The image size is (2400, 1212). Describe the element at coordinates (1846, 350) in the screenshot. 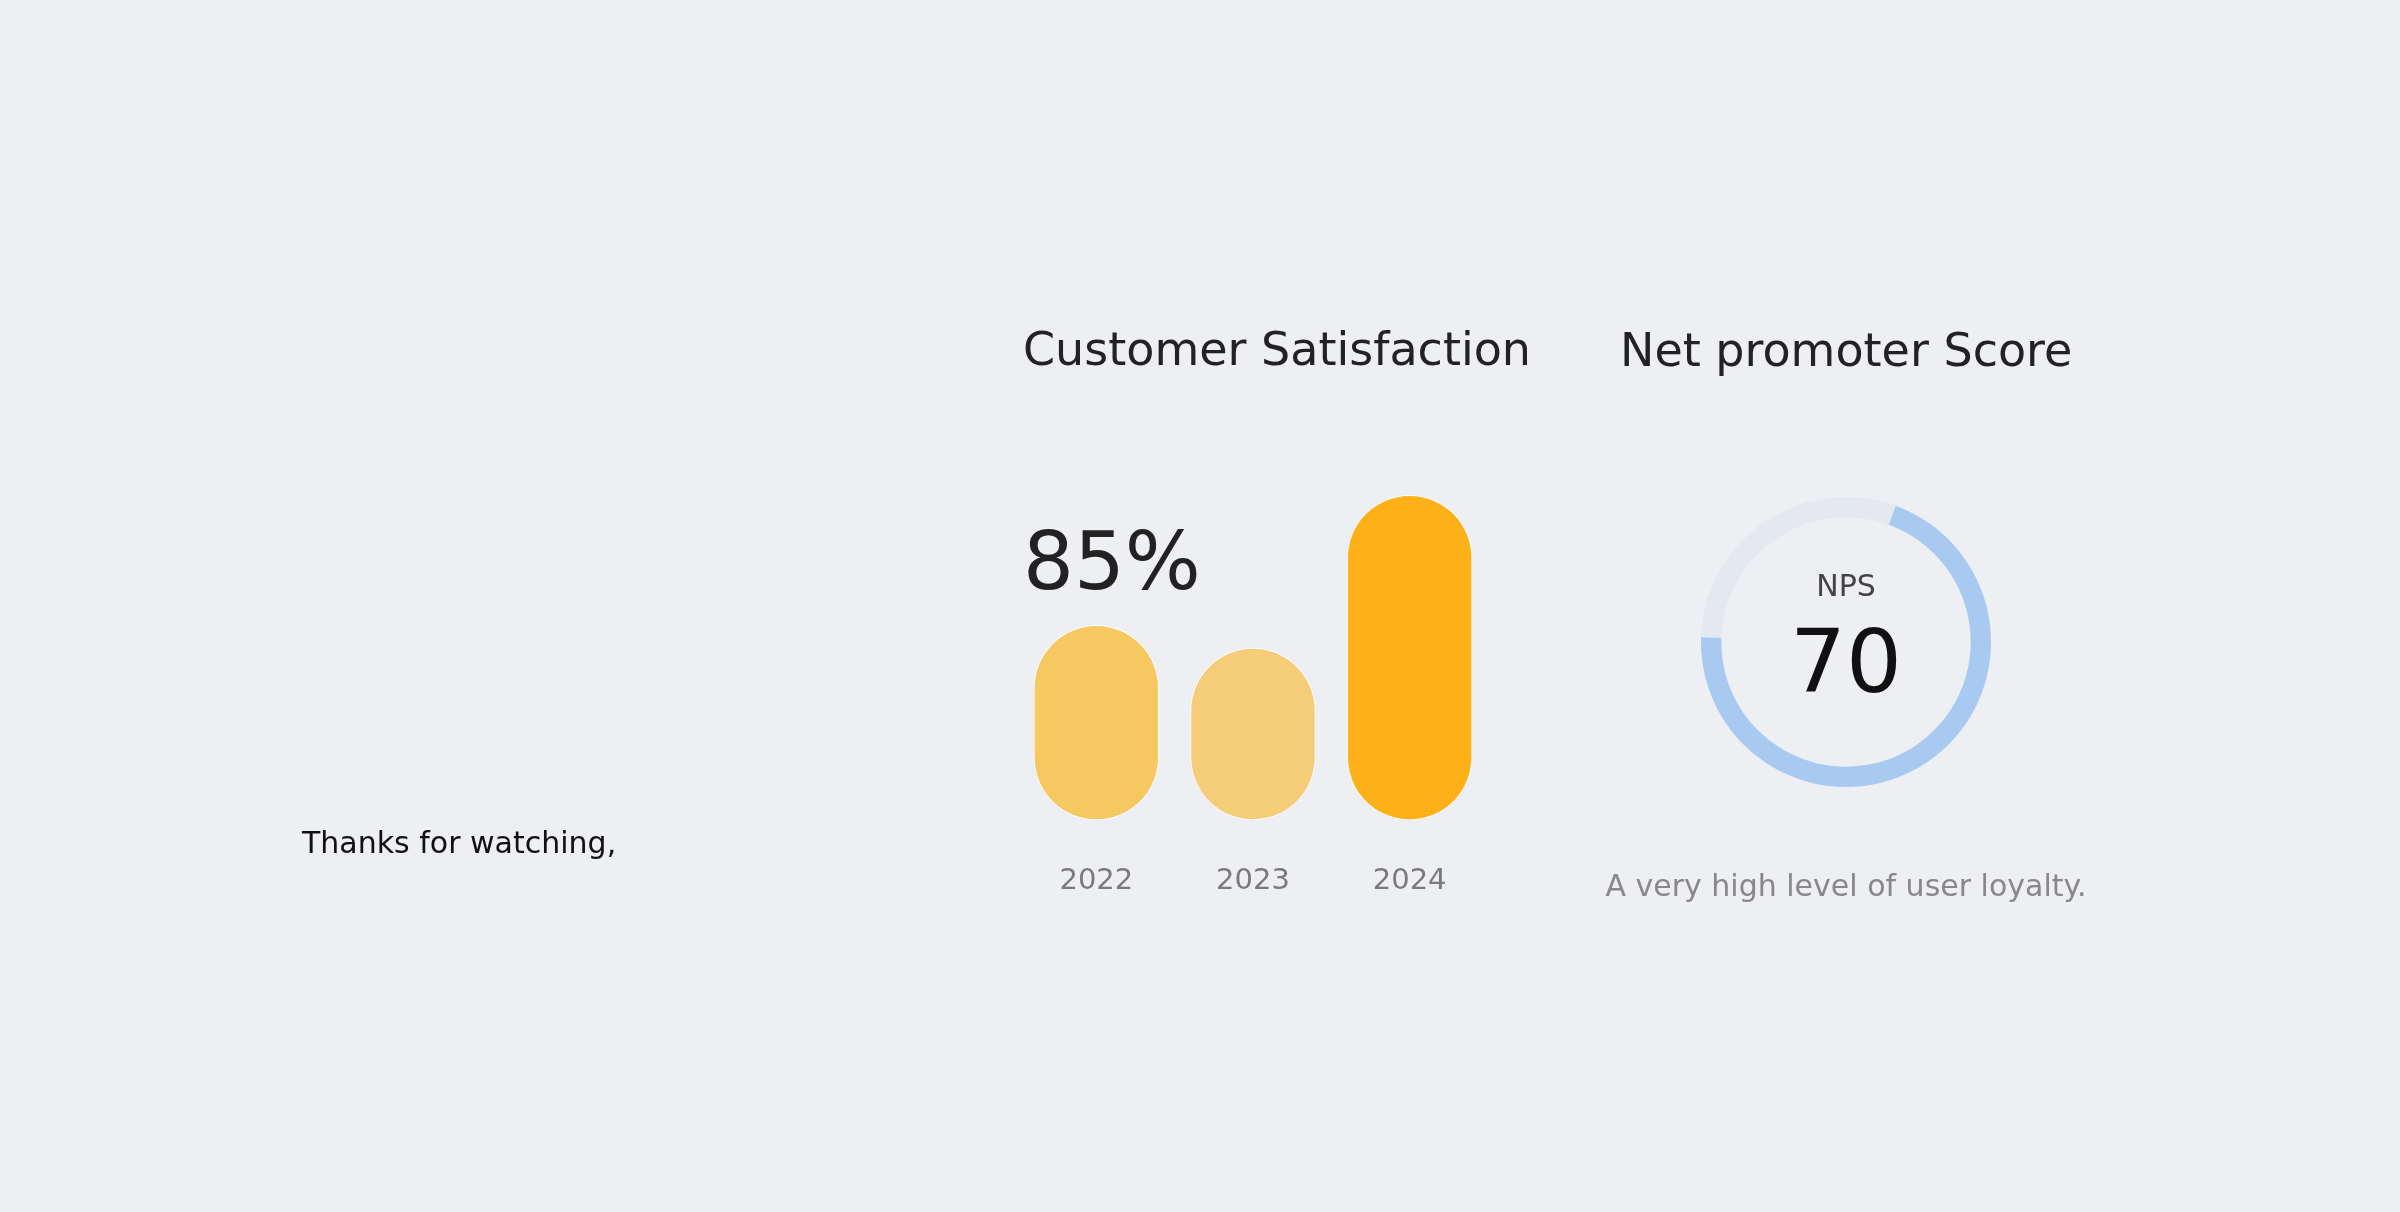

I see `chart-title: Net promoter Score` at that location.